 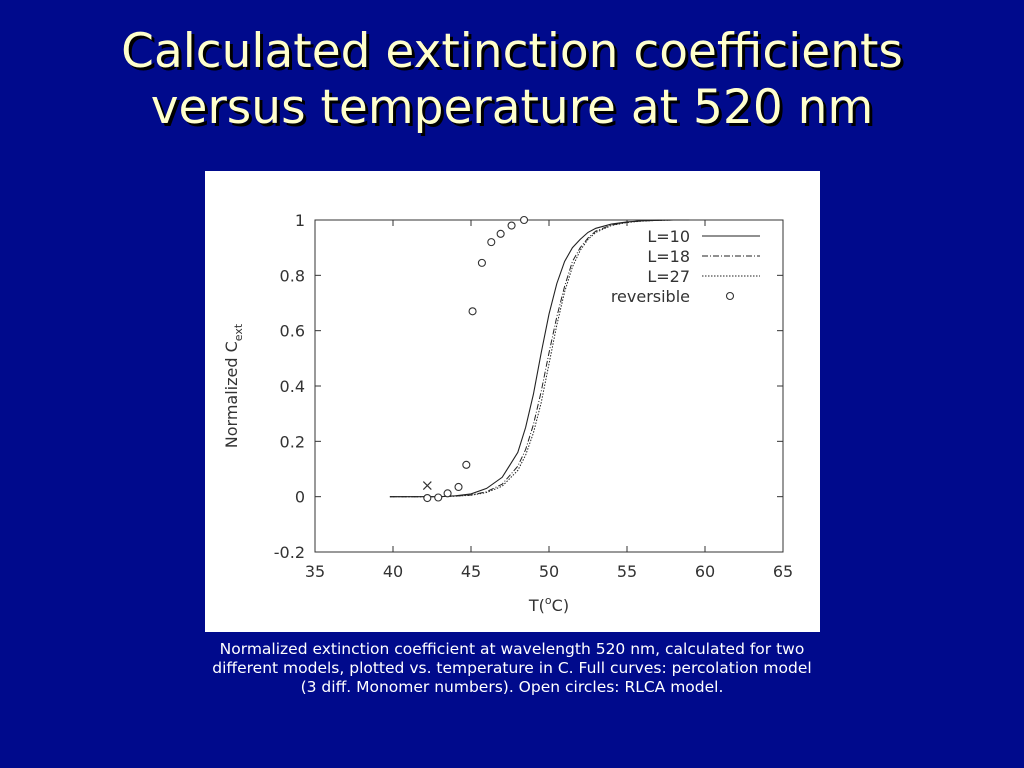 I want to click on y-tick-label: -0.2, so click(x=289, y=552).